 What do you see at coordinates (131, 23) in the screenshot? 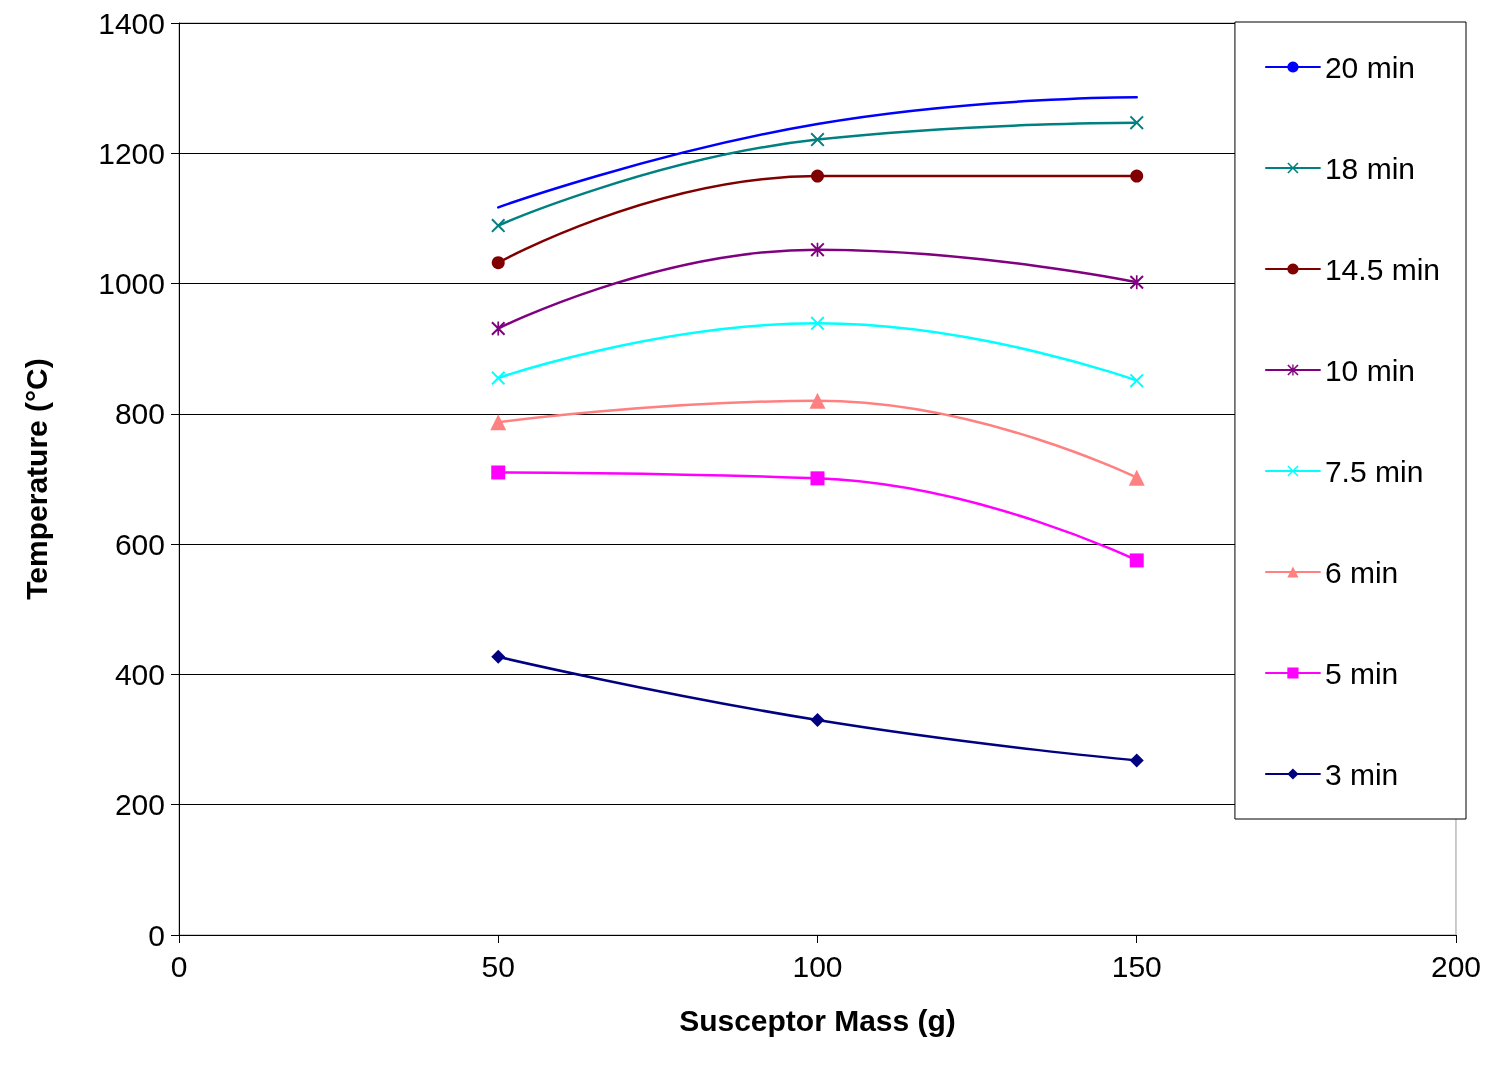
I see `y-tick-label: 1400` at bounding box center [131, 23].